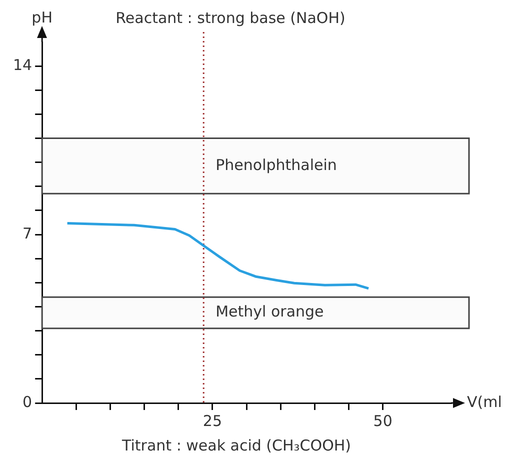 Image resolution: width=509 pixels, height=456 pixels. Describe the element at coordinates (382, 421) in the screenshot. I see `x-tick-label: 50` at that location.